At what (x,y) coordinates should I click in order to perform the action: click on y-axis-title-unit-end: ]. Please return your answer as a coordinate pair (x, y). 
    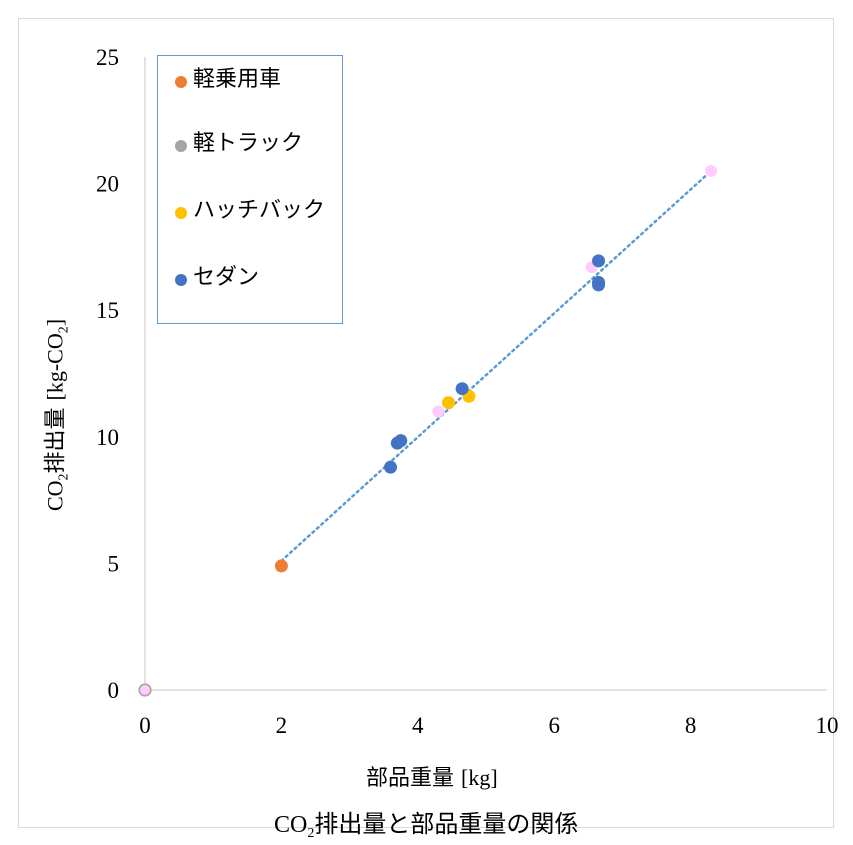
    Looking at the image, I should click on (55, 322).